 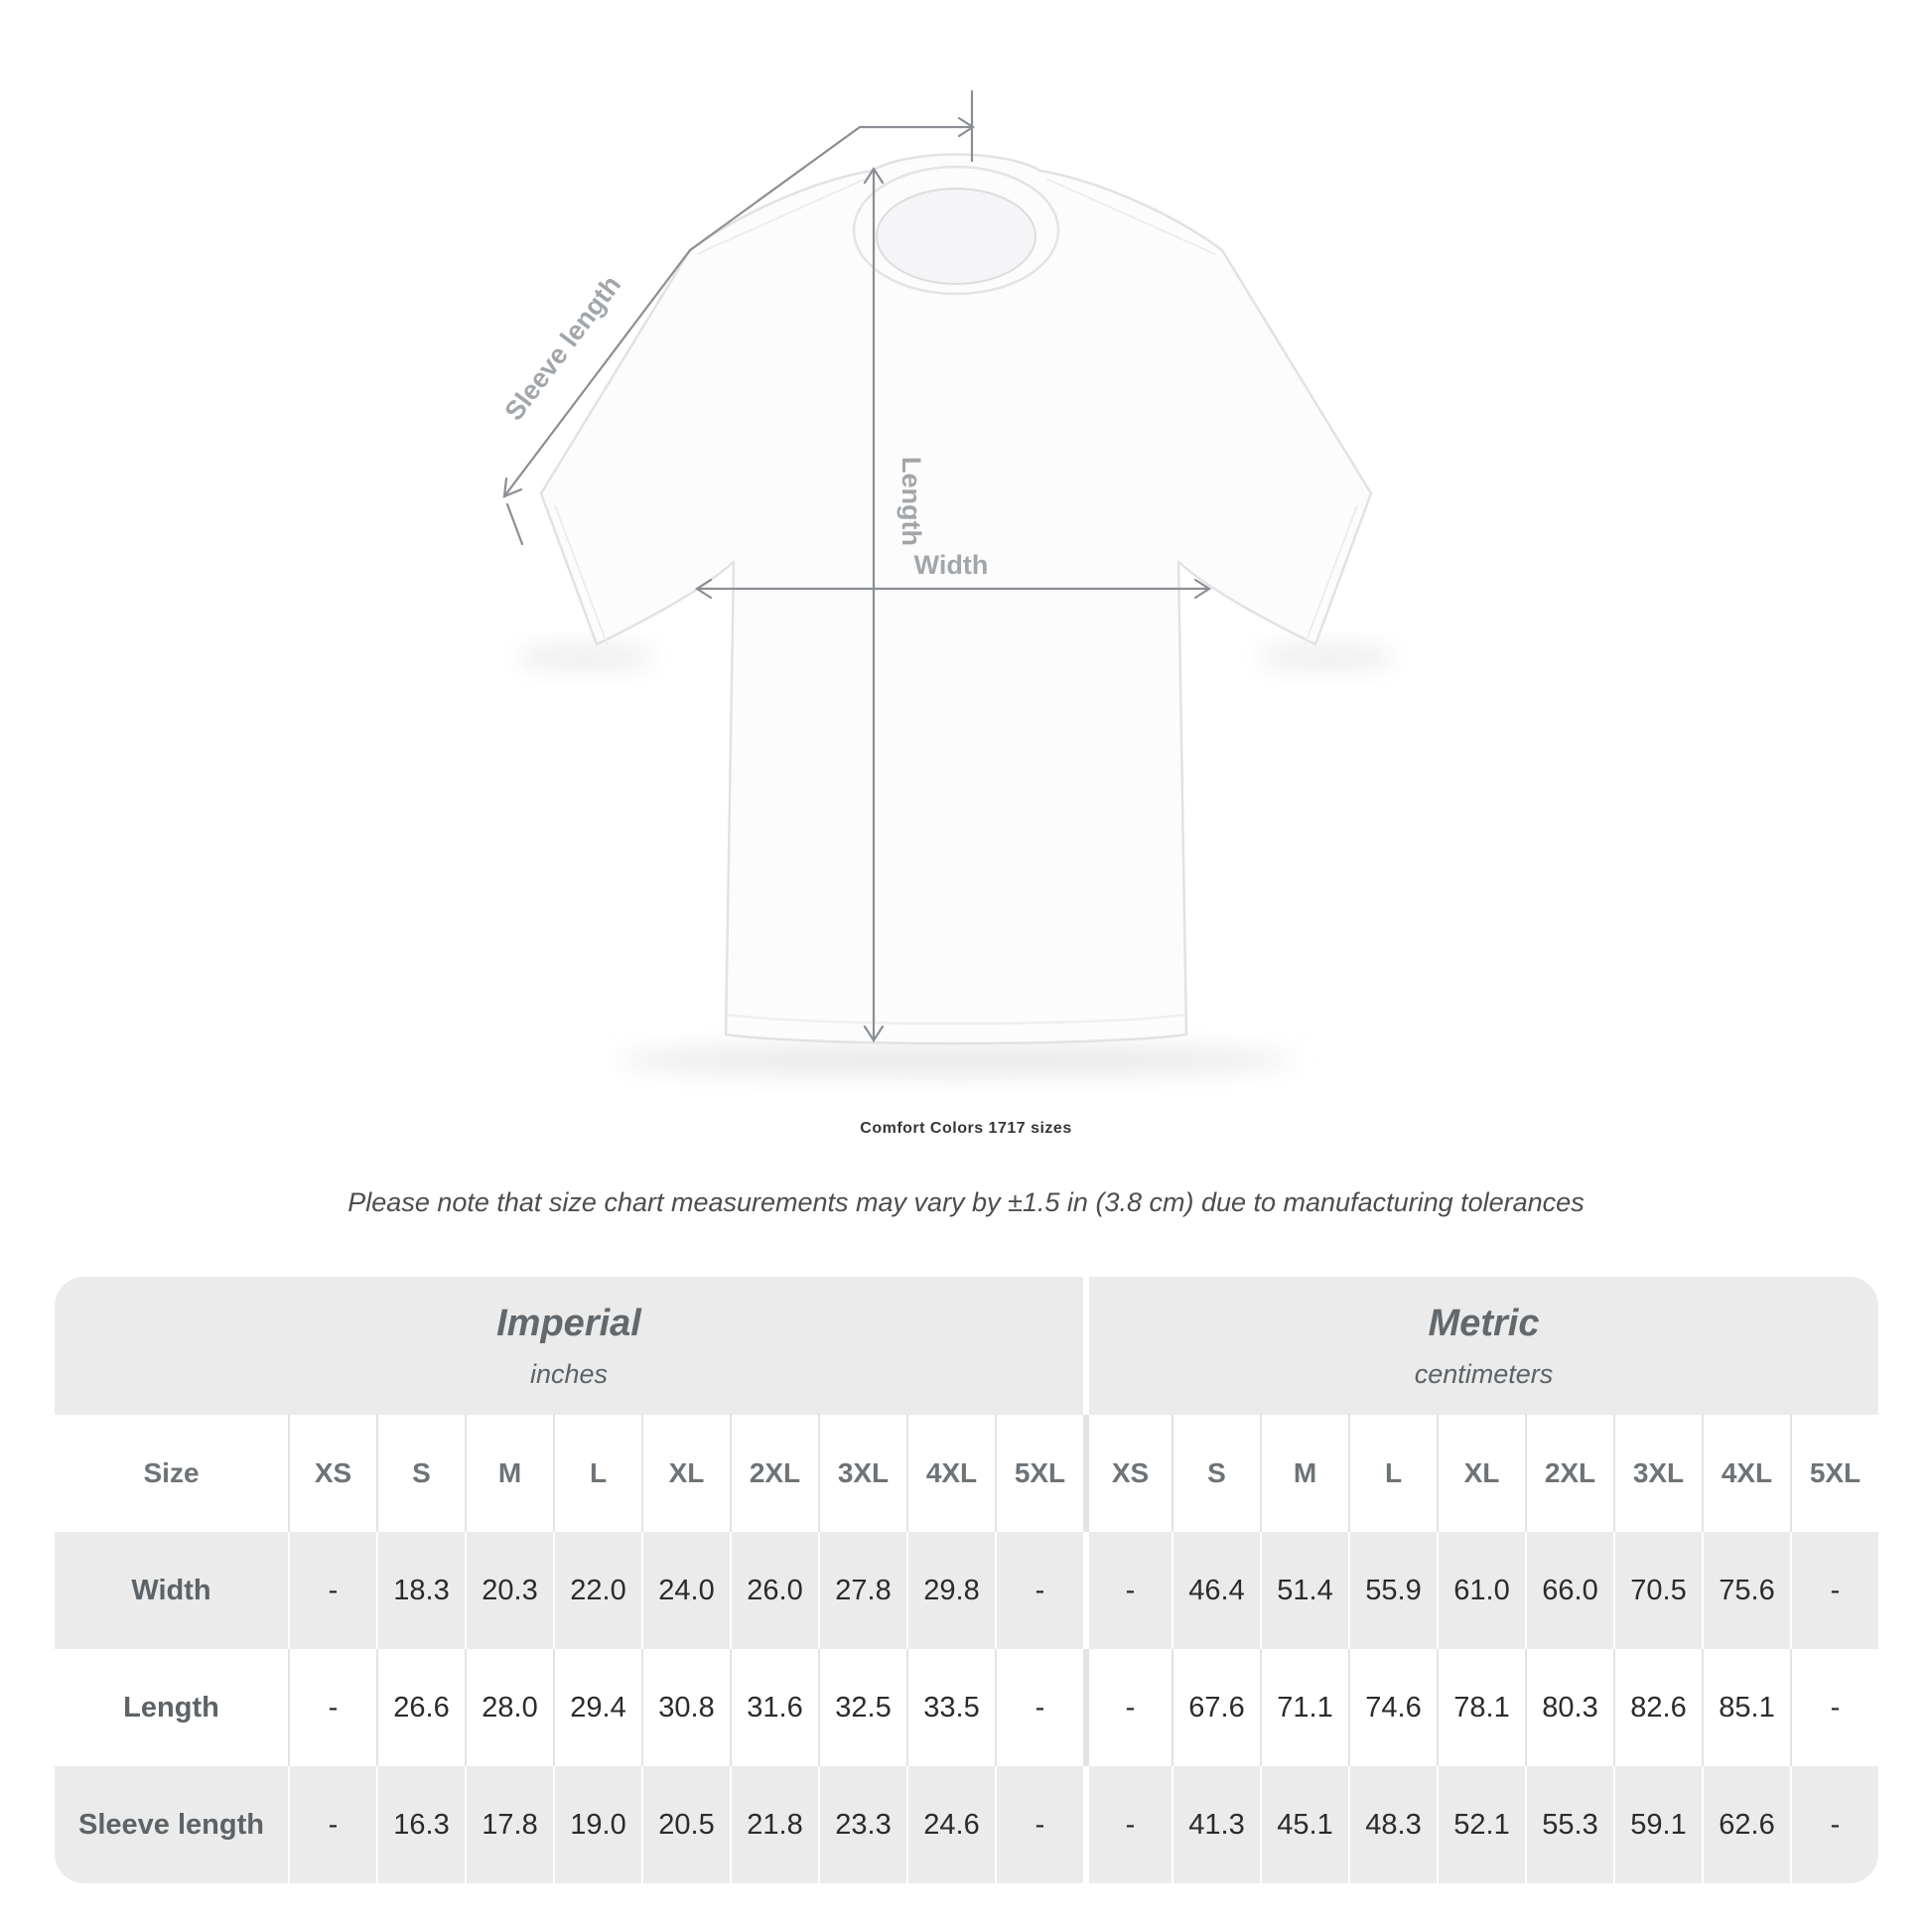 What do you see at coordinates (951, 1708) in the screenshot?
I see `length-imp-4xl: 33.5` at bounding box center [951, 1708].